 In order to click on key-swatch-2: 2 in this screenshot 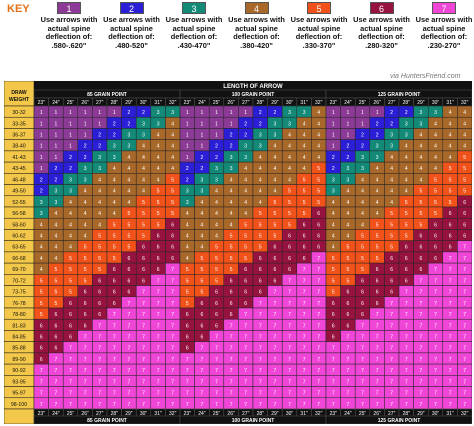, I will do `click(131, 8)`.